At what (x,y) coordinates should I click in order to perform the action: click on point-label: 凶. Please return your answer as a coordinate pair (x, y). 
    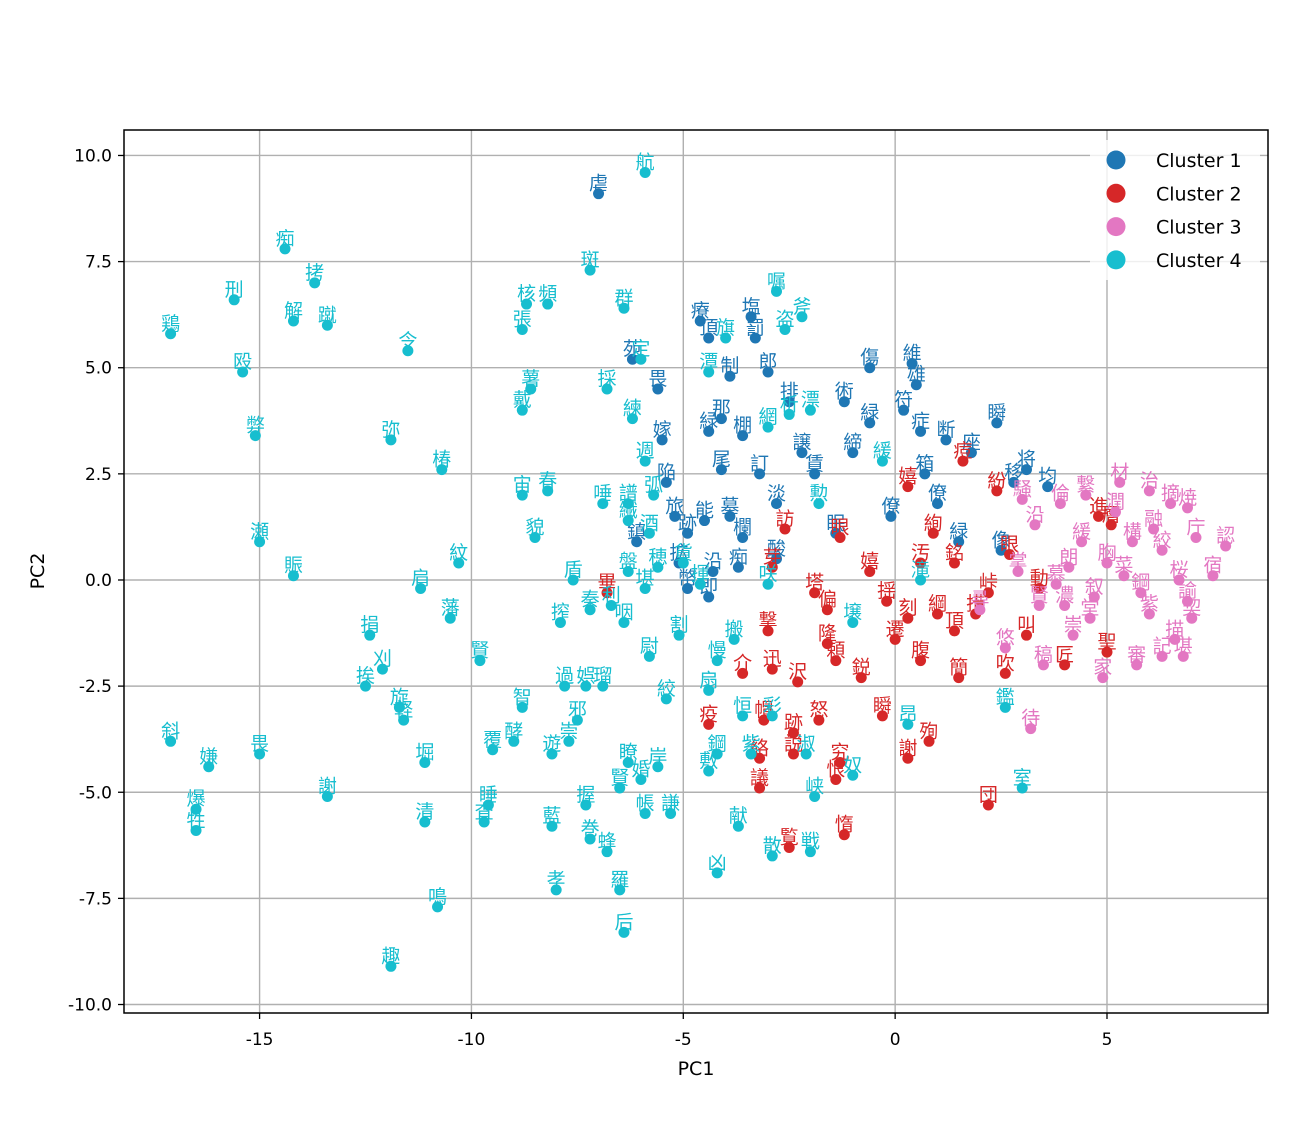
    Looking at the image, I should click on (717, 863).